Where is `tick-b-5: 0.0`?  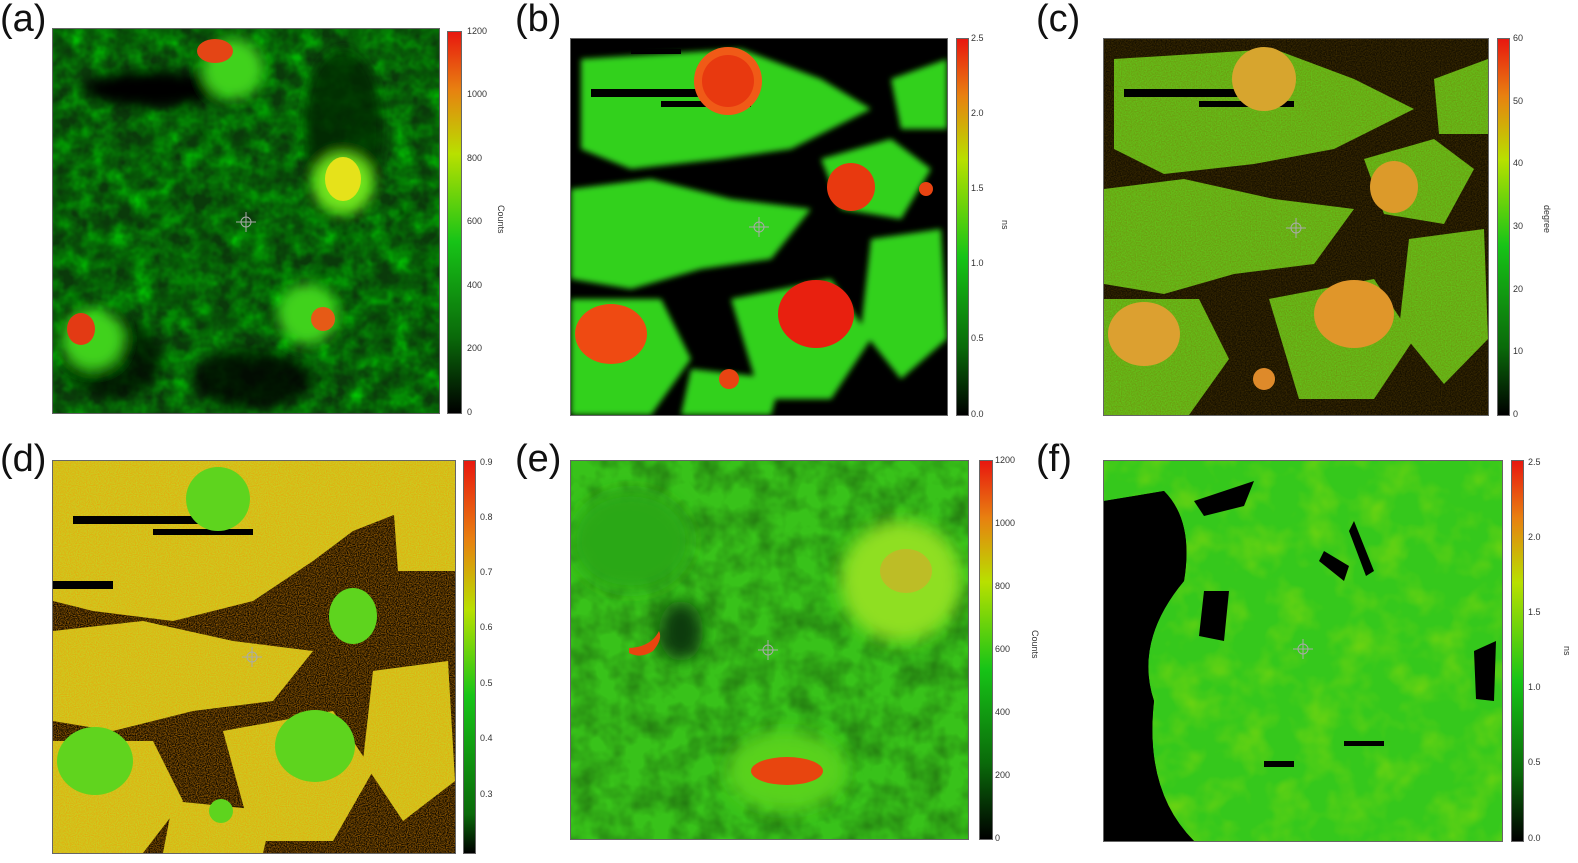
tick-b-5: 0.0 is located at coordinates (977, 414).